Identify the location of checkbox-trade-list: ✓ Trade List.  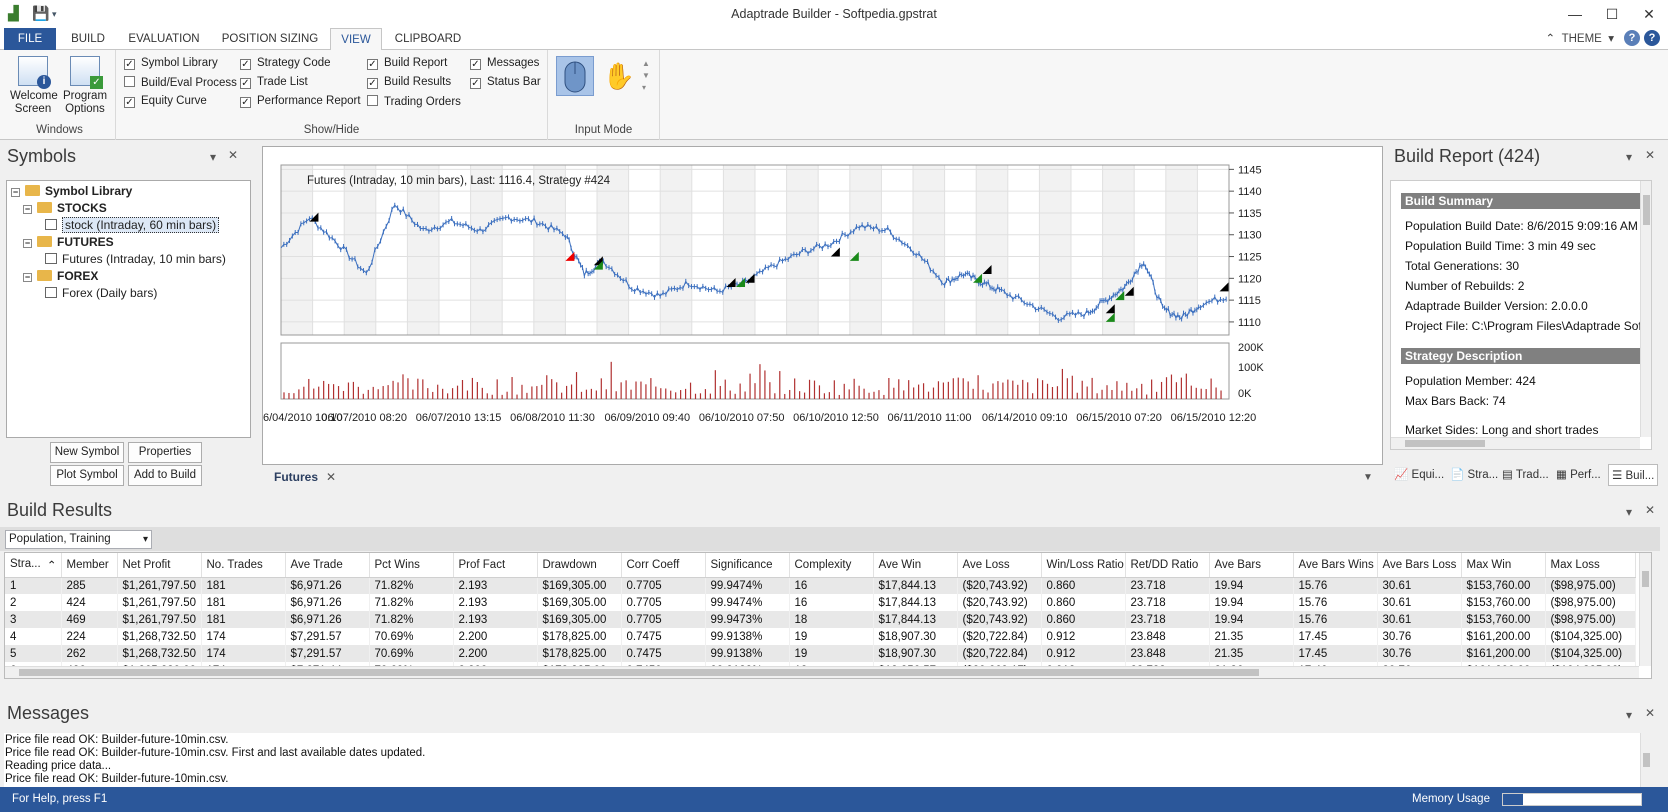
(274, 84).